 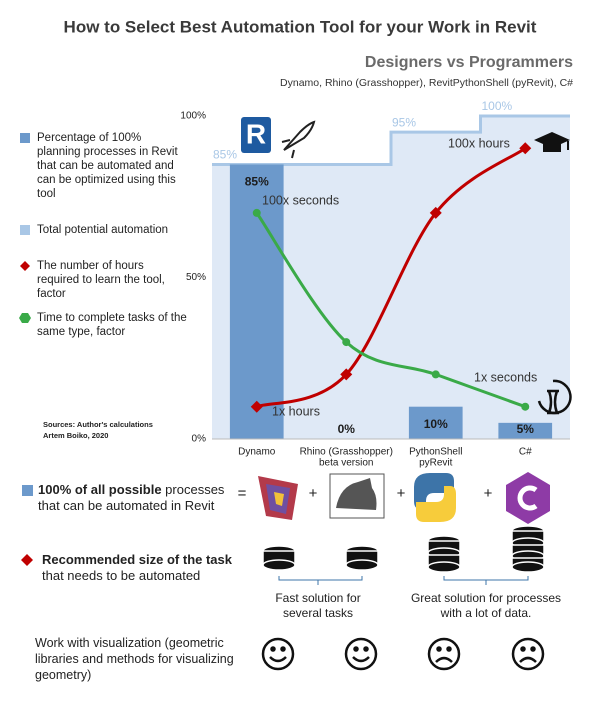 I want to click on rhino-logo, so click(x=357, y=496).